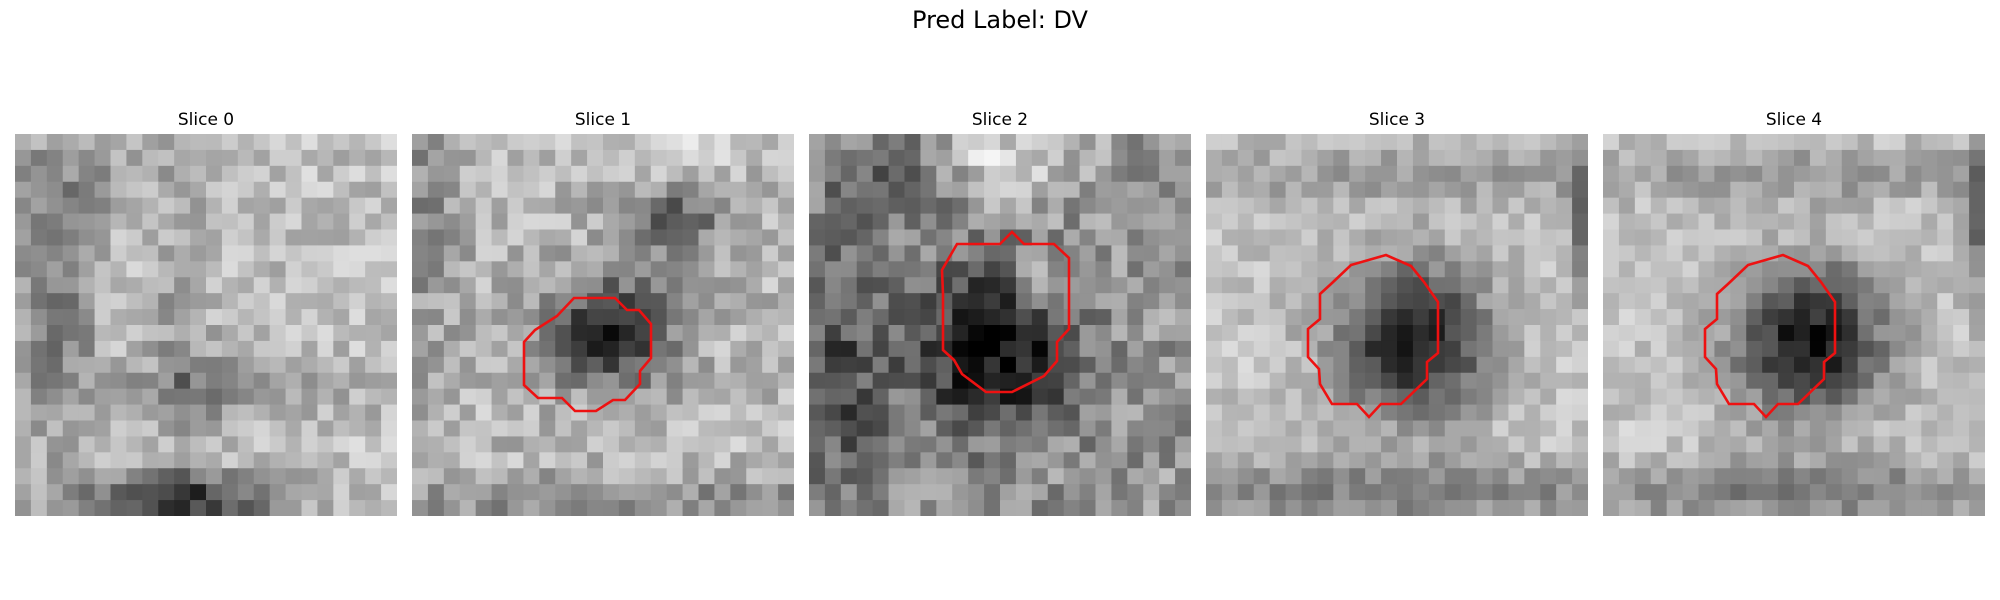 This screenshot has height=600, width=2000. I want to click on slice-panel-2: Slice 2, so click(1000, 316).